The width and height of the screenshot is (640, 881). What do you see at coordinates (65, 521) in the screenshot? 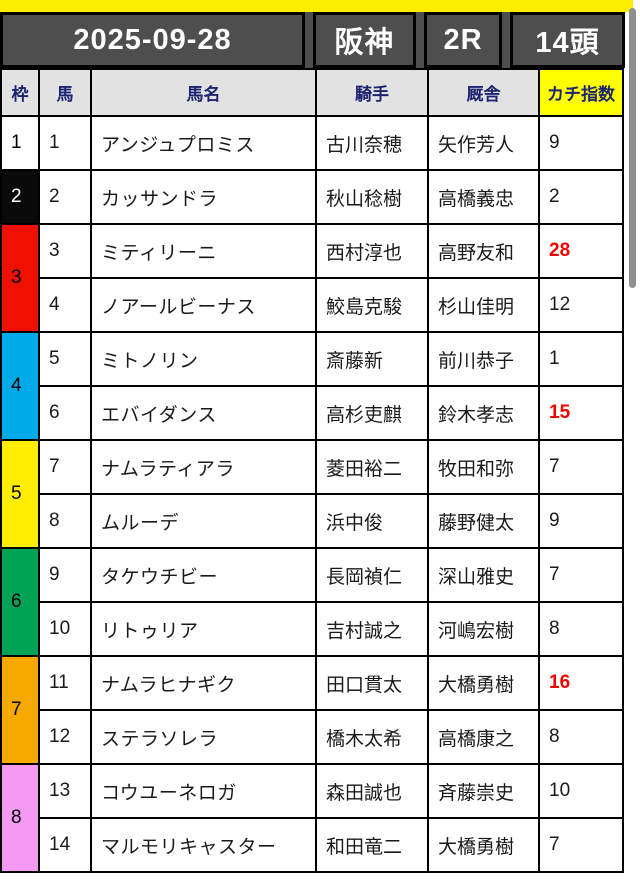
I see `horse-number: 8` at bounding box center [65, 521].